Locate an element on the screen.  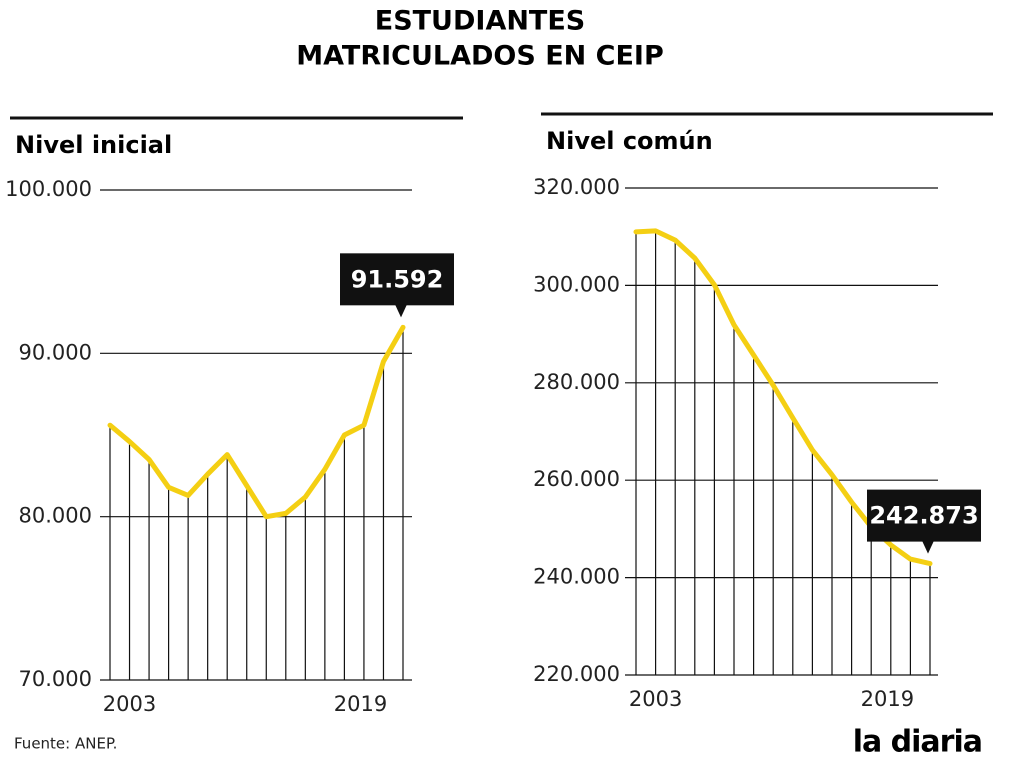
brand: la diaria is located at coordinates (917, 742).